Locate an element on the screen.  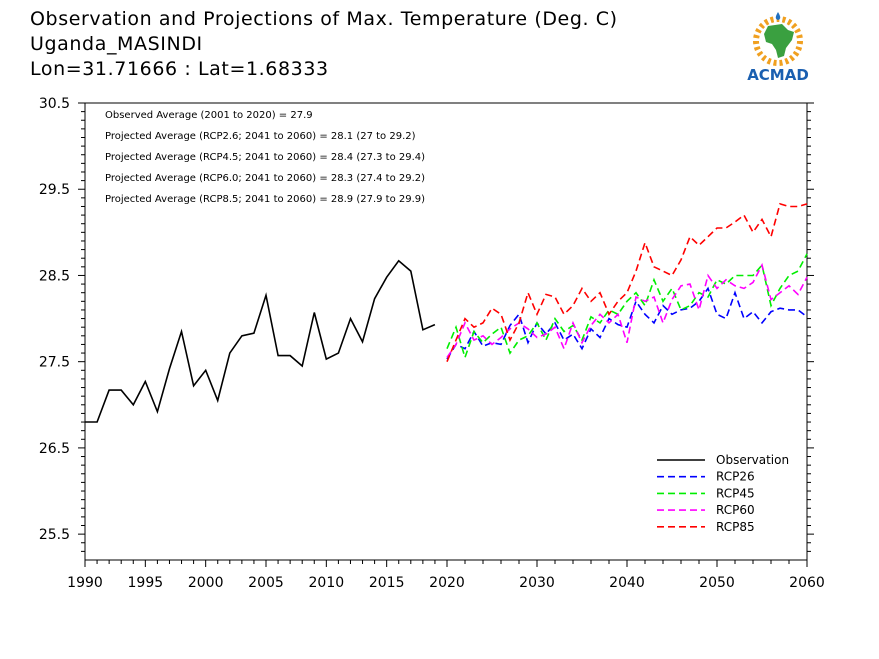
station-coordinates: Lon=31.71666 : Lat=1.68333 is located at coordinates (179, 69).